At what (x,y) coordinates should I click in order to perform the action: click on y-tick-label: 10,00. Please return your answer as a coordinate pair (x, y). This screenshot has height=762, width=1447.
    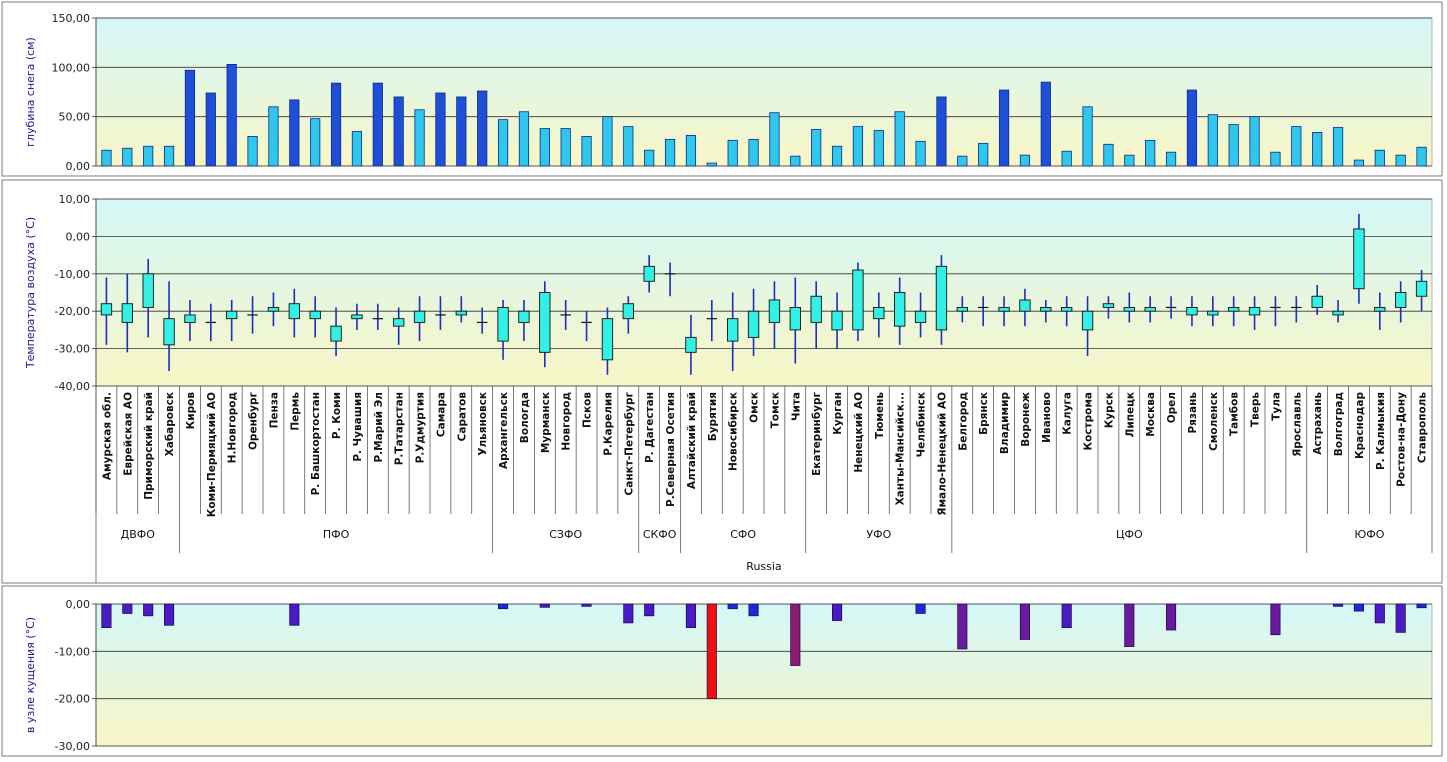
    Looking at the image, I should click on (75, 199).